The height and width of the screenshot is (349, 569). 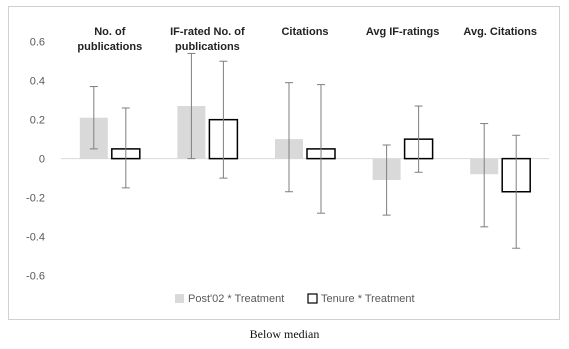 What do you see at coordinates (37, 43) in the screenshot?
I see `y-tick-label: 0.6` at bounding box center [37, 43].